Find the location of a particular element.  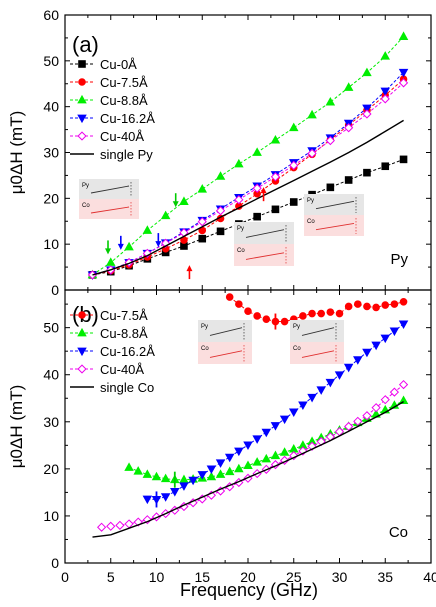

inset-bottom-trace is located at coordinates (226, 354).